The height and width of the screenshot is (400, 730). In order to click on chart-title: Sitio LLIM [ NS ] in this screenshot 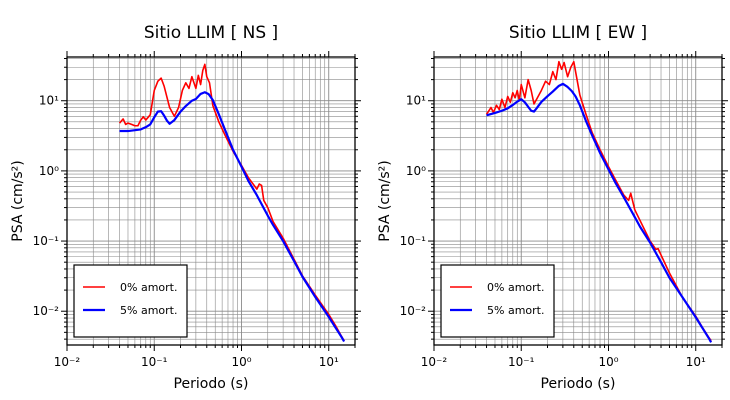, I will do `click(211, 33)`.